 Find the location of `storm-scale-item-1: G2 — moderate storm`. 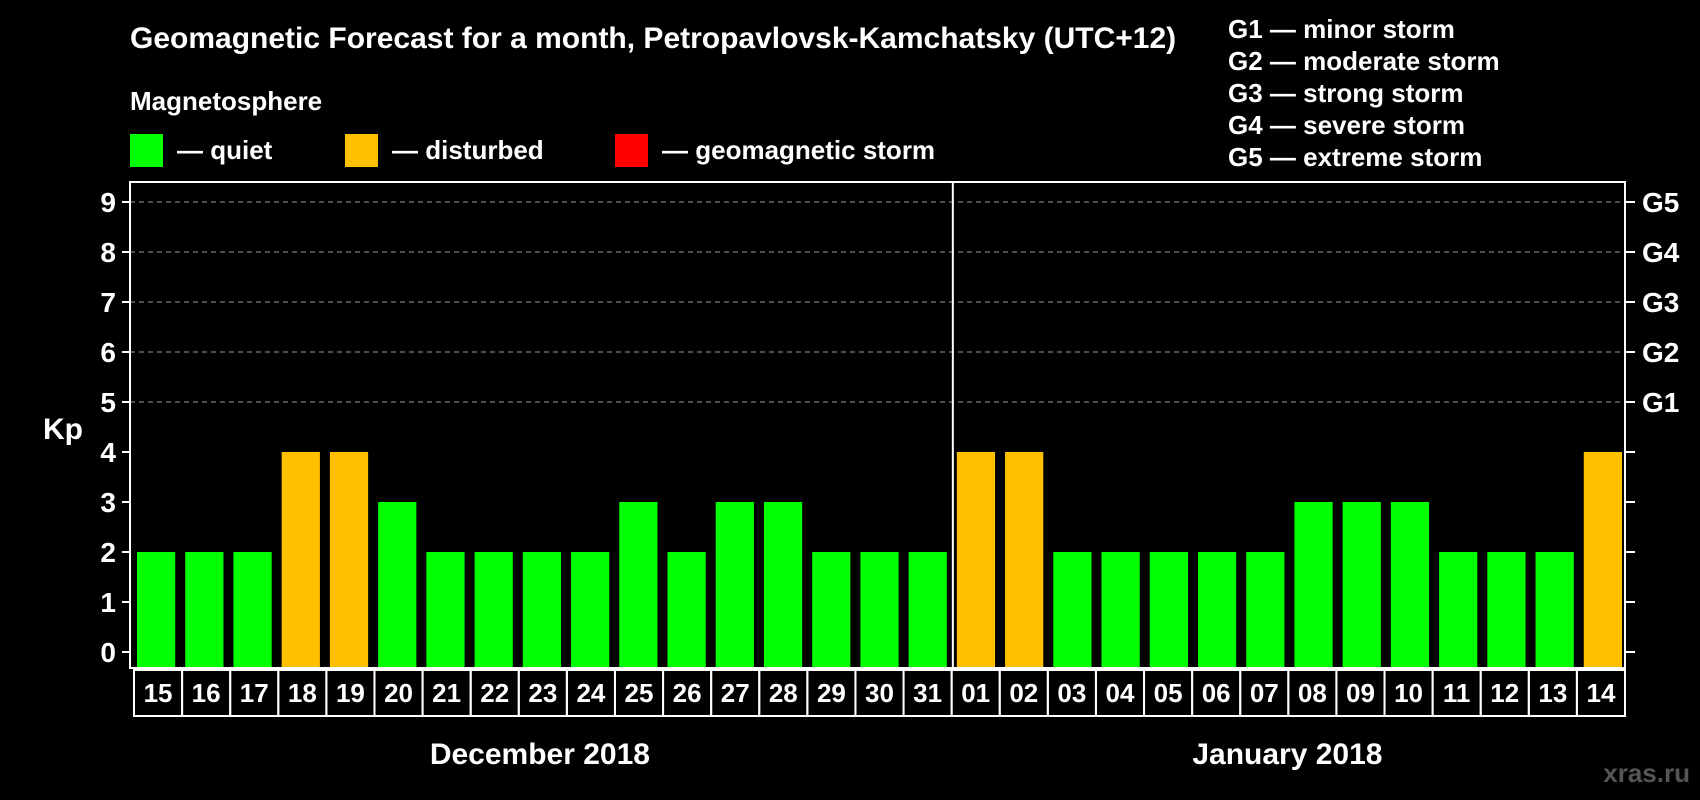

storm-scale-item-1: G2 — moderate storm is located at coordinates (1364, 61).